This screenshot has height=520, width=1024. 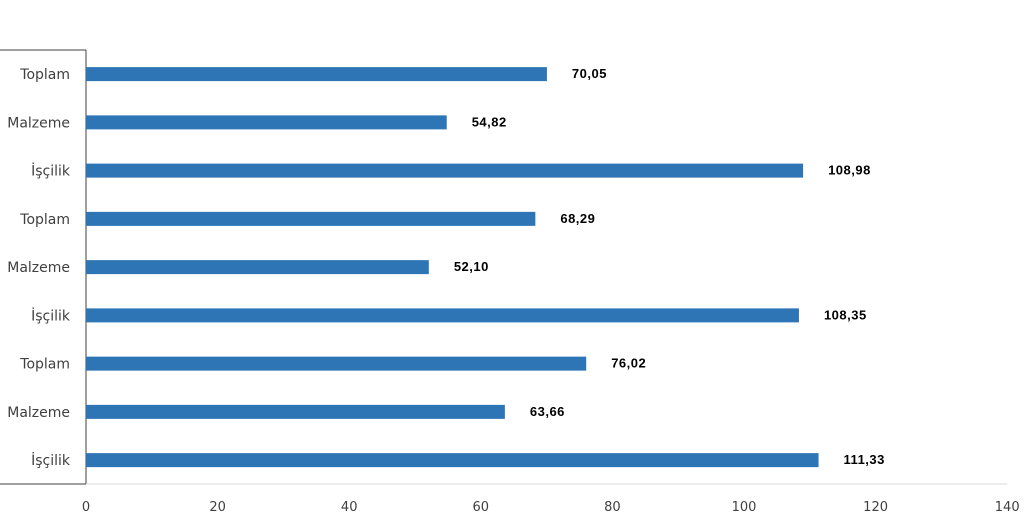 What do you see at coordinates (551, 507) in the screenshot?
I see `x-tick-labels: 0 20 40 60 80 100 120 140` at bounding box center [551, 507].